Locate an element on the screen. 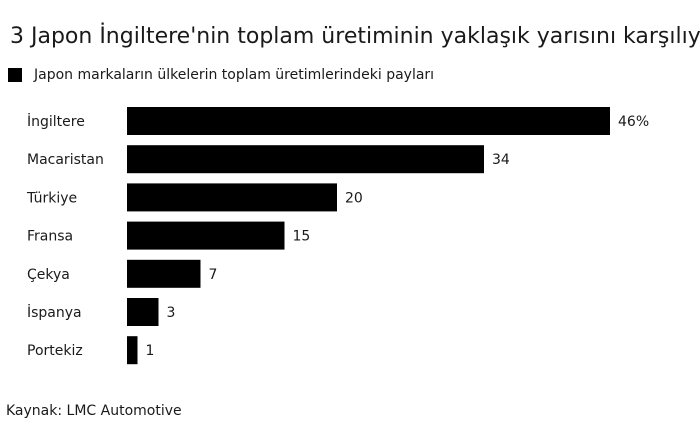 Image resolution: width=700 pixels, height=427 pixels. value-label: 46% is located at coordinates (633, 122).